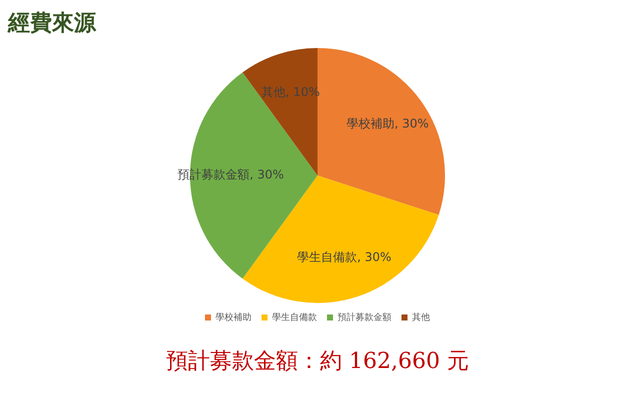 This screenshot has height=393, width=635. I want to click on legend-label: 預計募款金額, so click(365, 317).